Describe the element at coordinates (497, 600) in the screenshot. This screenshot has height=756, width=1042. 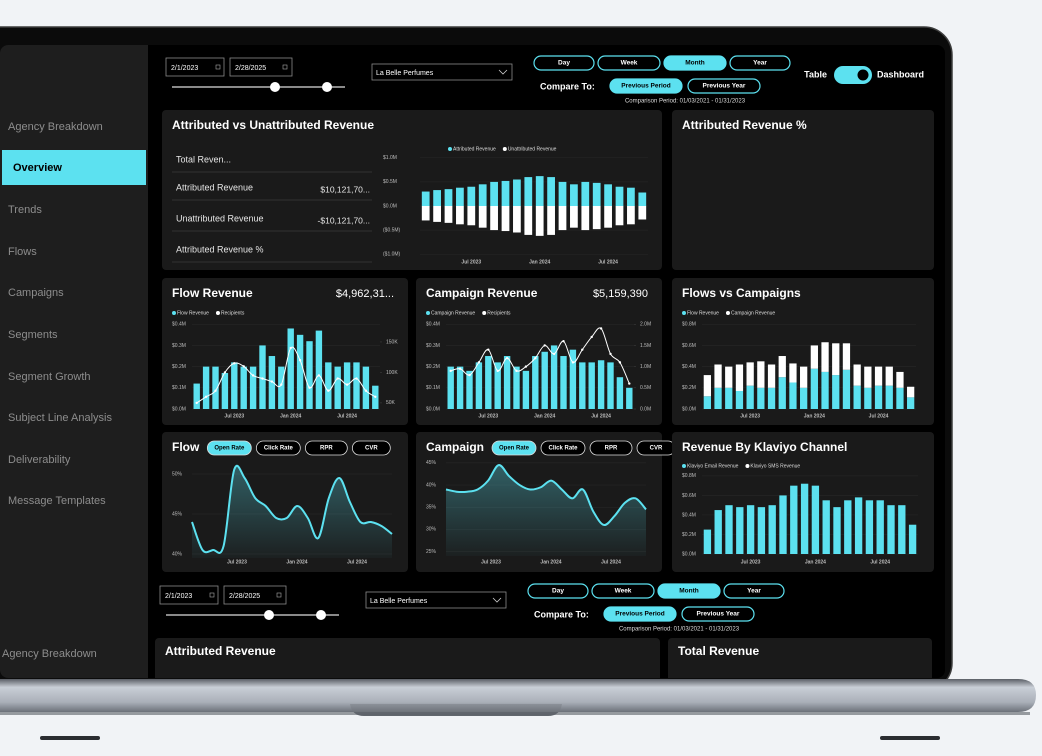
I see `chevron` at that location.